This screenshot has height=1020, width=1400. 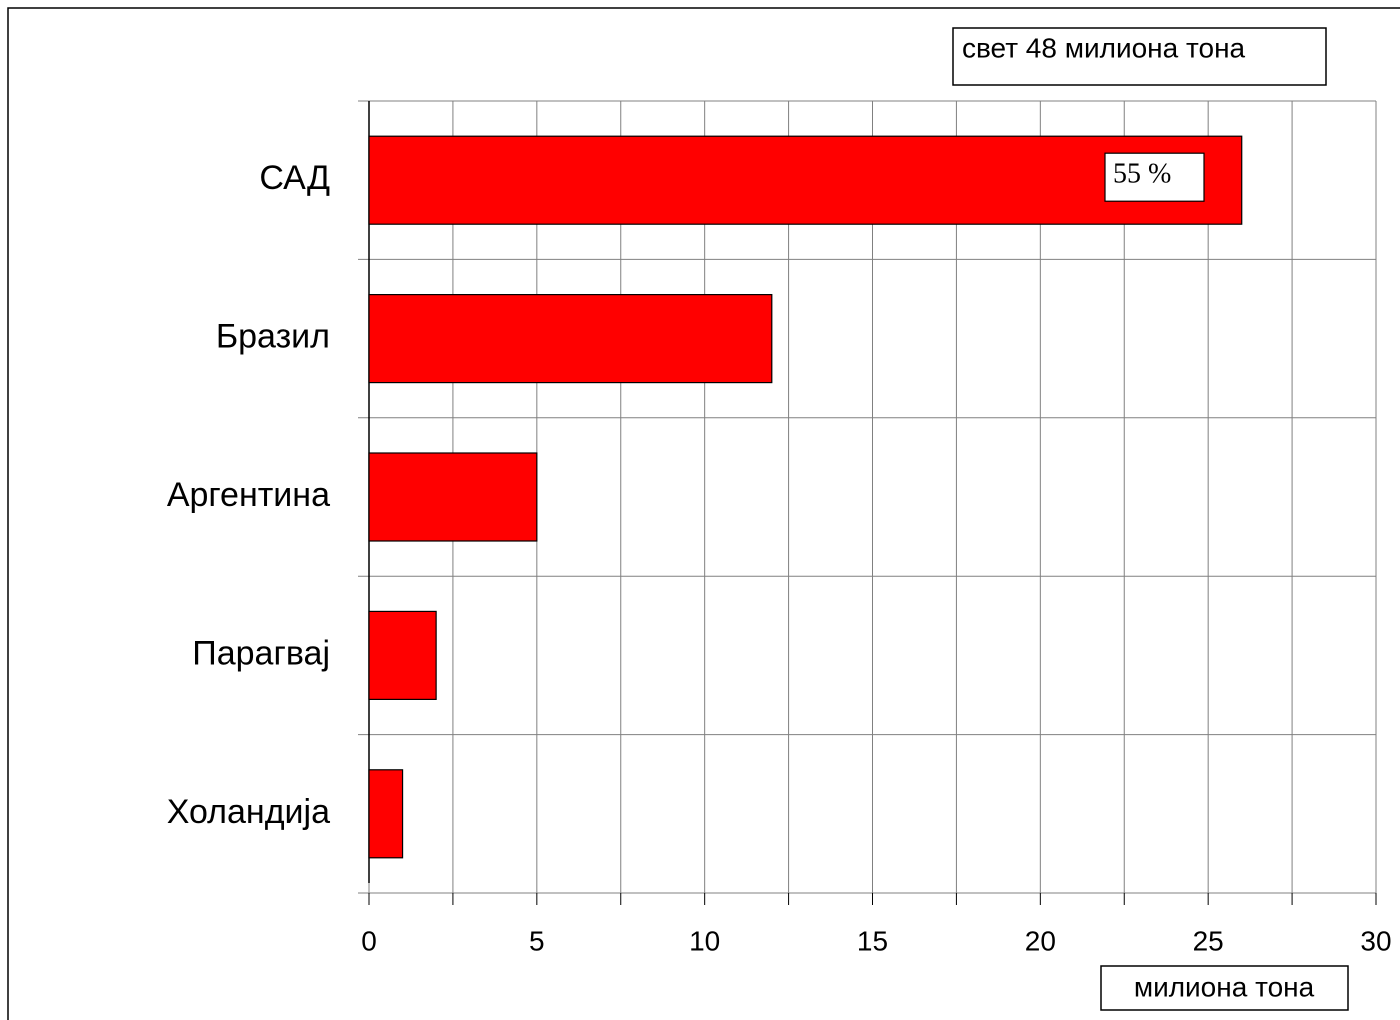 What do you see at coordinates (369, 940) in the screenshot?
I see `x-tick-label: 0` at bounding box center [369, 940].